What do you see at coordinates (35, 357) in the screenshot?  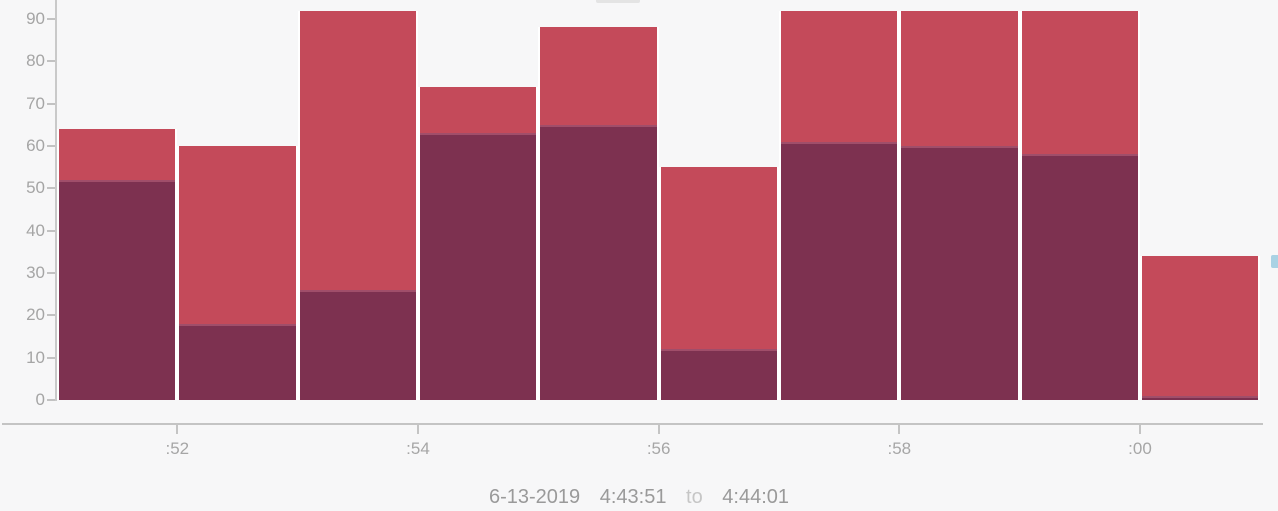 I see `y-axis-label: 10` at bounding box center [35, 357].